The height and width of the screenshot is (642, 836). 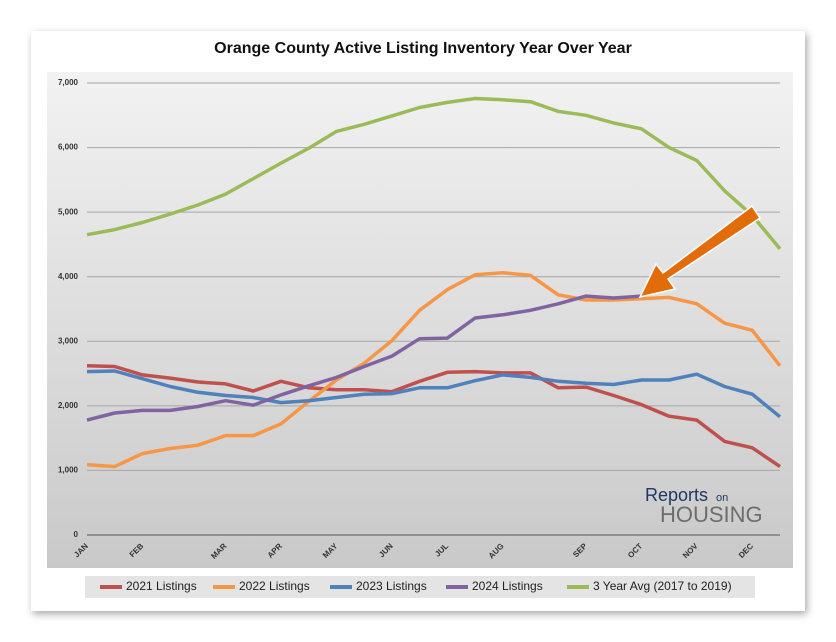 What do you see at coordinates (68, 470) in the screenshot?
I see `y-tick-label: 1,000` at bounding box center [68, 470].